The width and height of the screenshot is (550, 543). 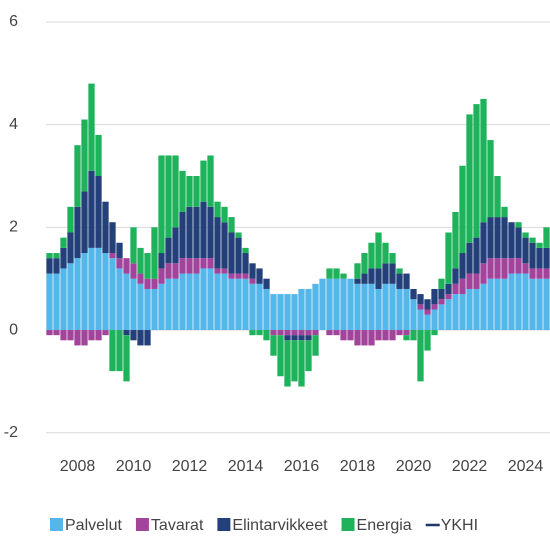 I want to click on legend-label: YKHI, so click(x=459, y=525).